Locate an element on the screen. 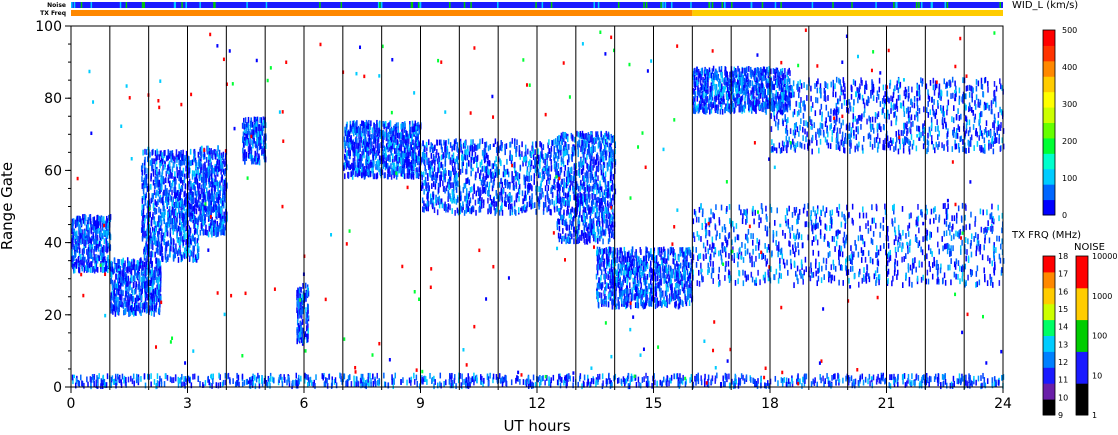 This screenshot has width=1118, height=435. noise-bar is located at coordinates (537, 5).